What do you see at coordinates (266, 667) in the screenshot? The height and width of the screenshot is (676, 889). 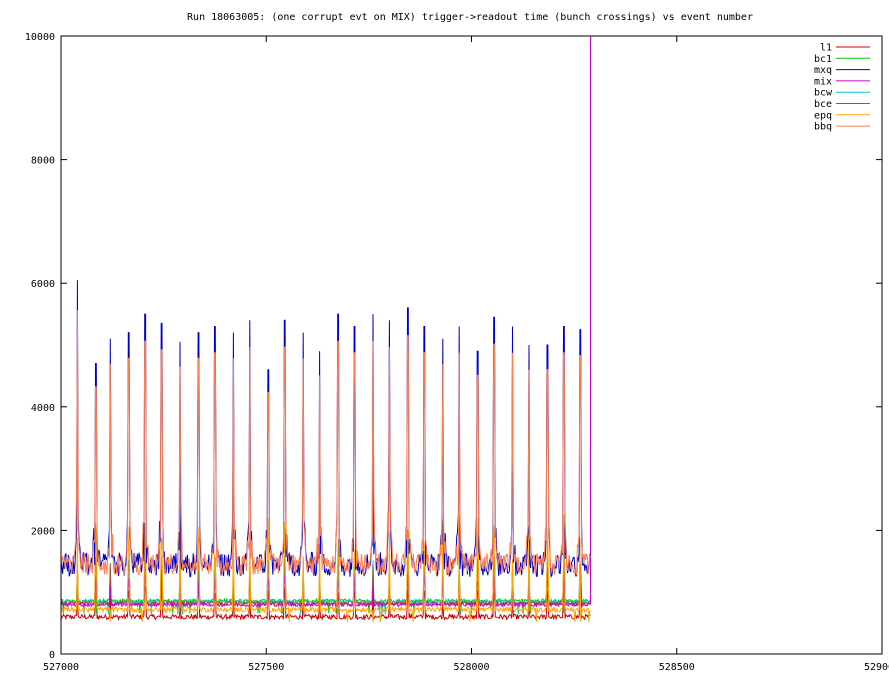 I see `x-tick-label: 527500` at bounding box center [266, 667].